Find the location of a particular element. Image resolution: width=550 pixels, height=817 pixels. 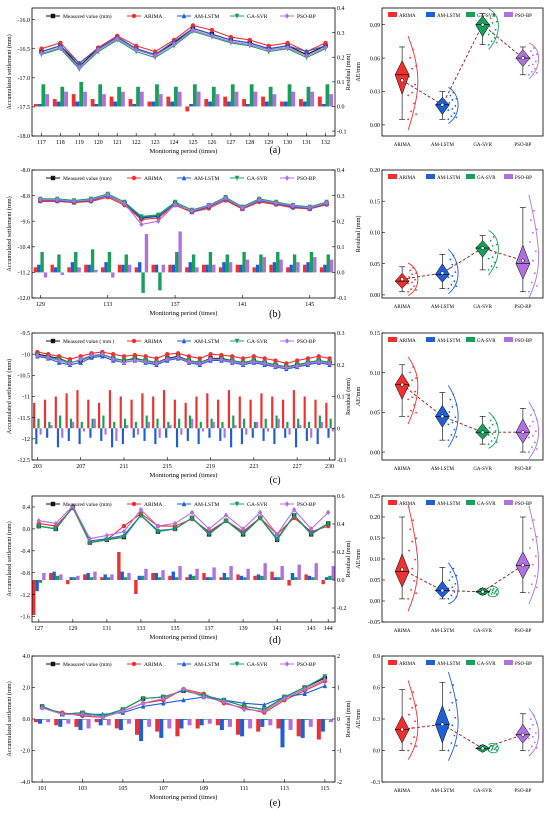

y2-axis-label: Residual (mm) is located at coordinates (348, 559).